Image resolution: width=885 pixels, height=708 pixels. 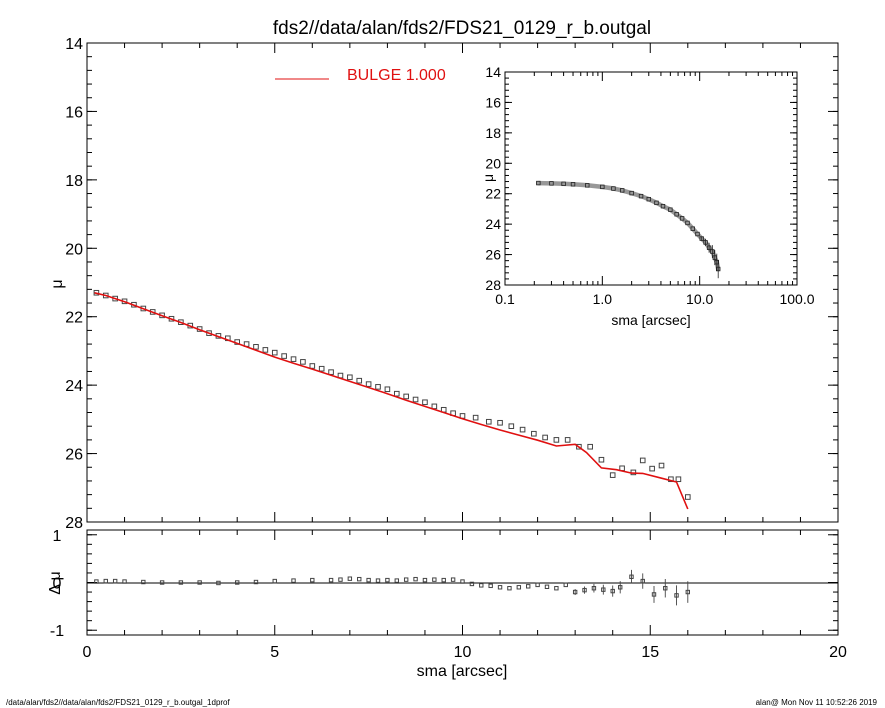 I want to click on main-y-tick-label: 24, so click(x=74, y=386).